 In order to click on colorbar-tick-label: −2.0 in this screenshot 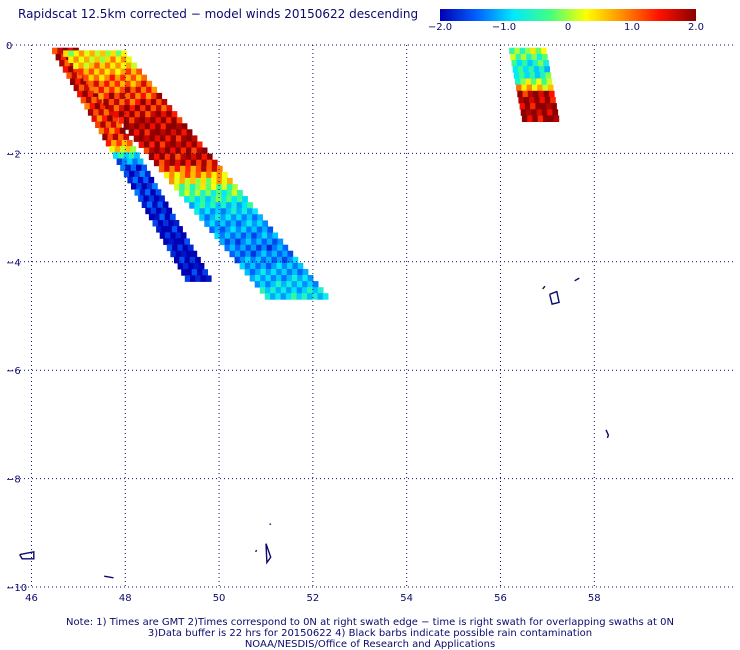, I will do `click(440, 27)`.